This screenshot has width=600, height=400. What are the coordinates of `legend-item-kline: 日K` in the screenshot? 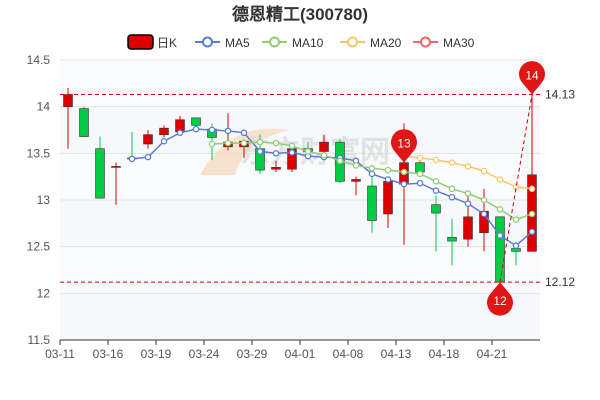 It's located at (152, 42).